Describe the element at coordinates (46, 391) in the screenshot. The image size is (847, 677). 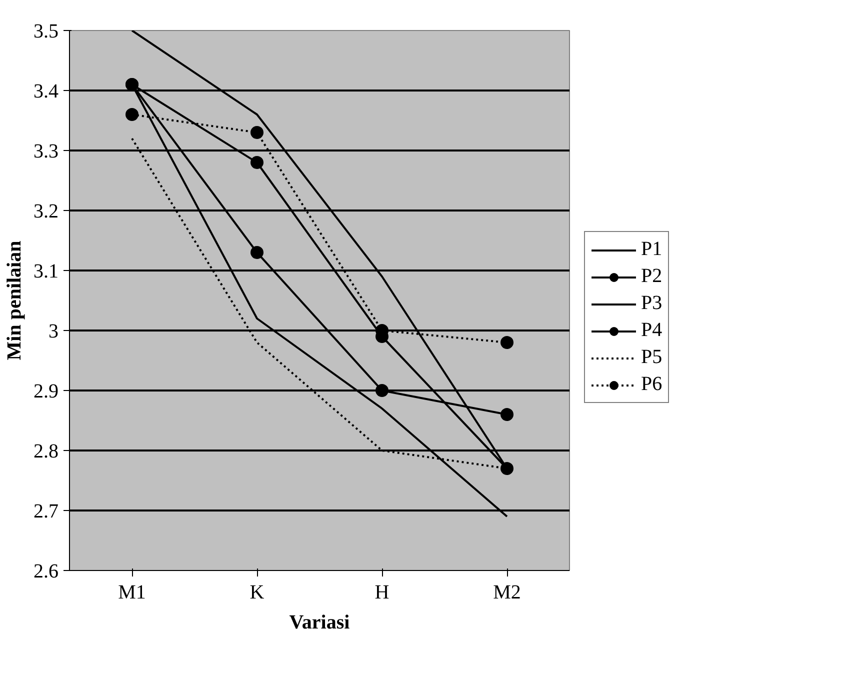
I see `y-tick-label: 2.9` at that location.